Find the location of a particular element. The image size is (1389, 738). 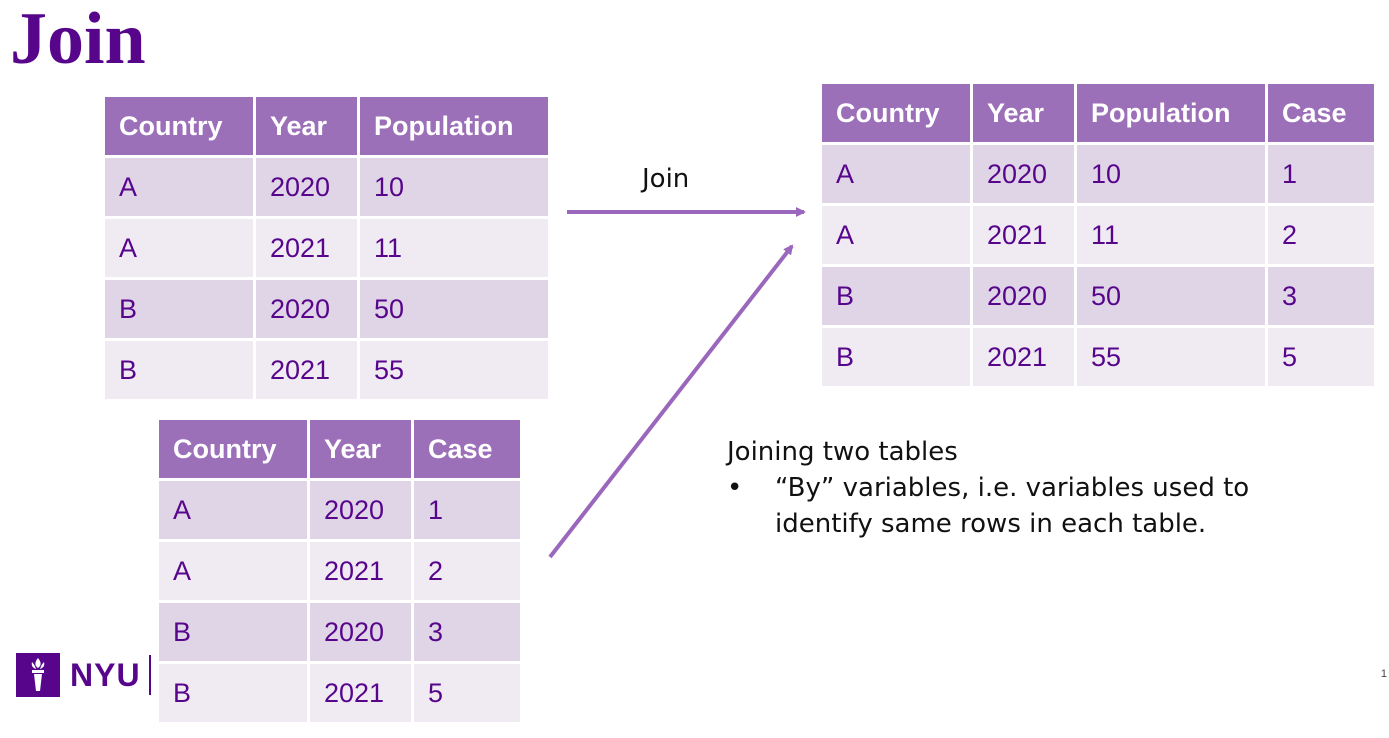

torch-icon is located at coordinates (38, 675).